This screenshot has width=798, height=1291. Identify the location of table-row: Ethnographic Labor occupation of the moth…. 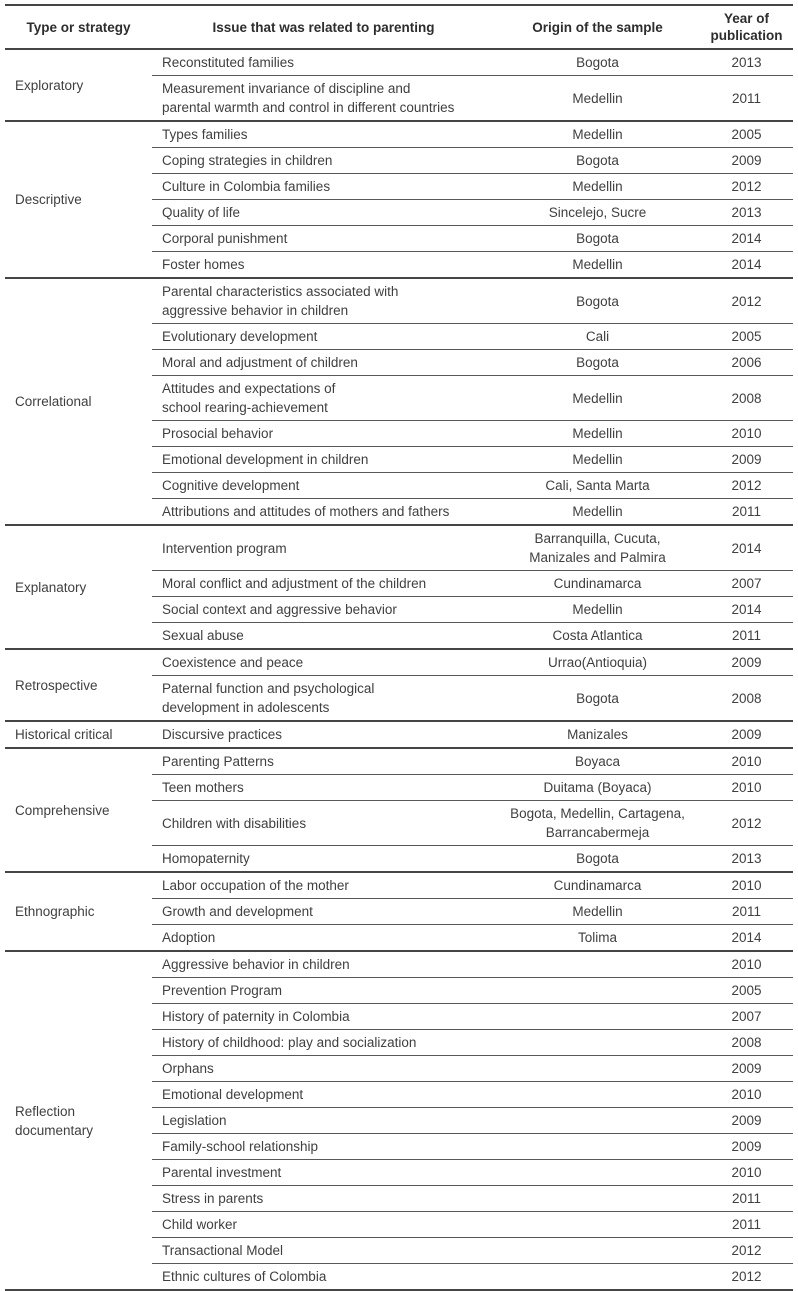
(399, 911).